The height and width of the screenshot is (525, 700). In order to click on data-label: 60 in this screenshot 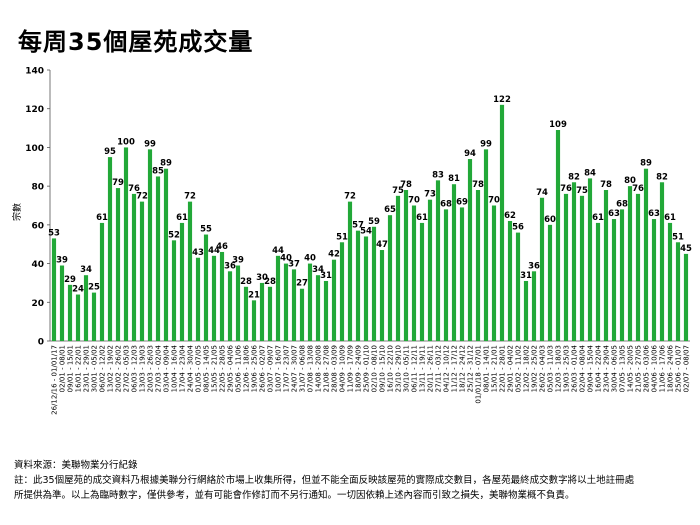, I will do `click(550, 220)`.